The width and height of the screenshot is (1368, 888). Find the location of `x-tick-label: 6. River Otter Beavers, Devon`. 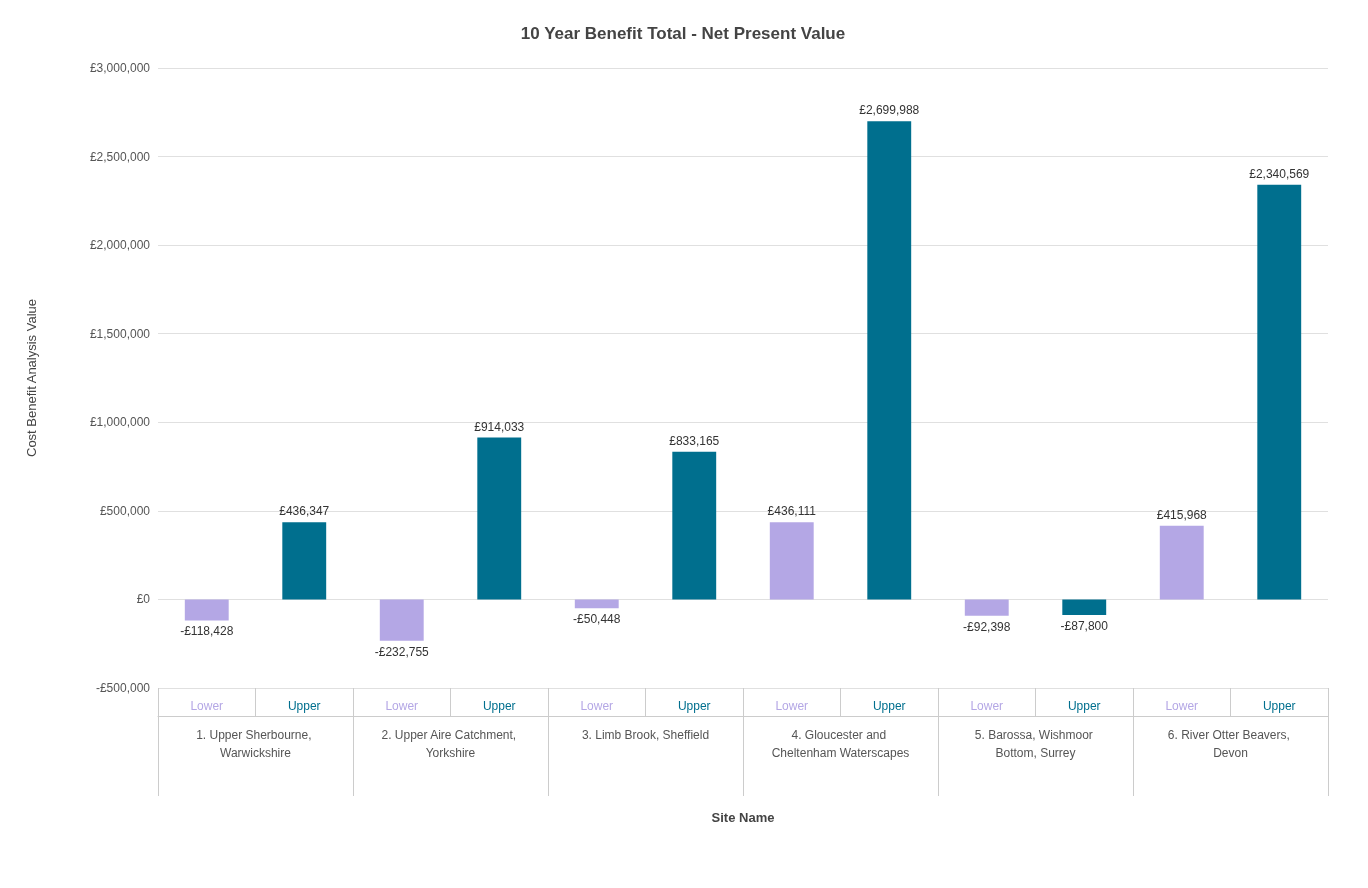

x-tick-label: 6. River Otter Beavers, Devon is located at coordinates (1230, 744).